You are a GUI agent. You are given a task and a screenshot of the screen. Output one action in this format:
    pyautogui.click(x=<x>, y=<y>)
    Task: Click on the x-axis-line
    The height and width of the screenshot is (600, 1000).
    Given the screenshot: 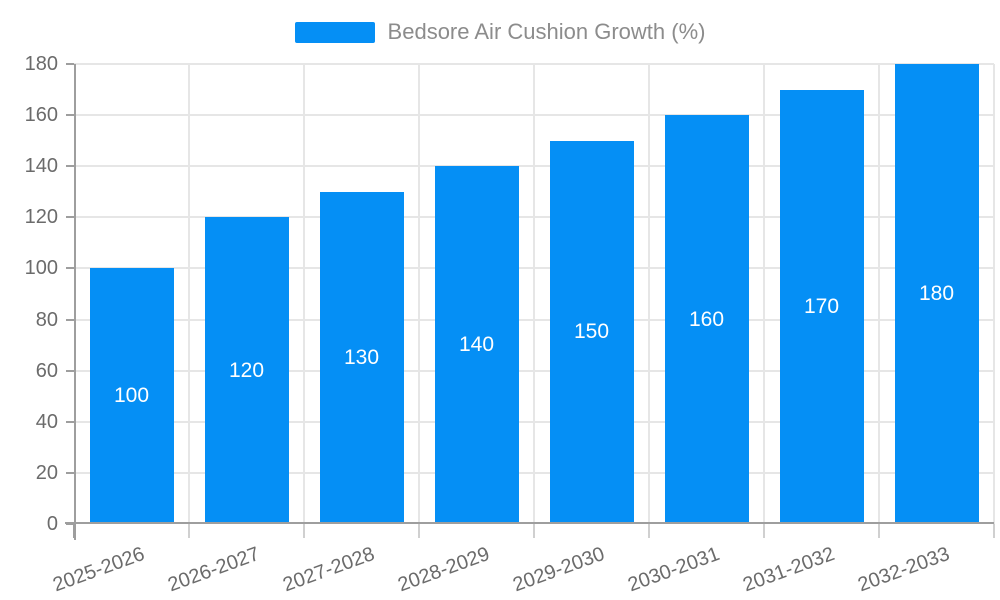 What is the action you would take?
    pyautogui.click(x=529, y=523)
    